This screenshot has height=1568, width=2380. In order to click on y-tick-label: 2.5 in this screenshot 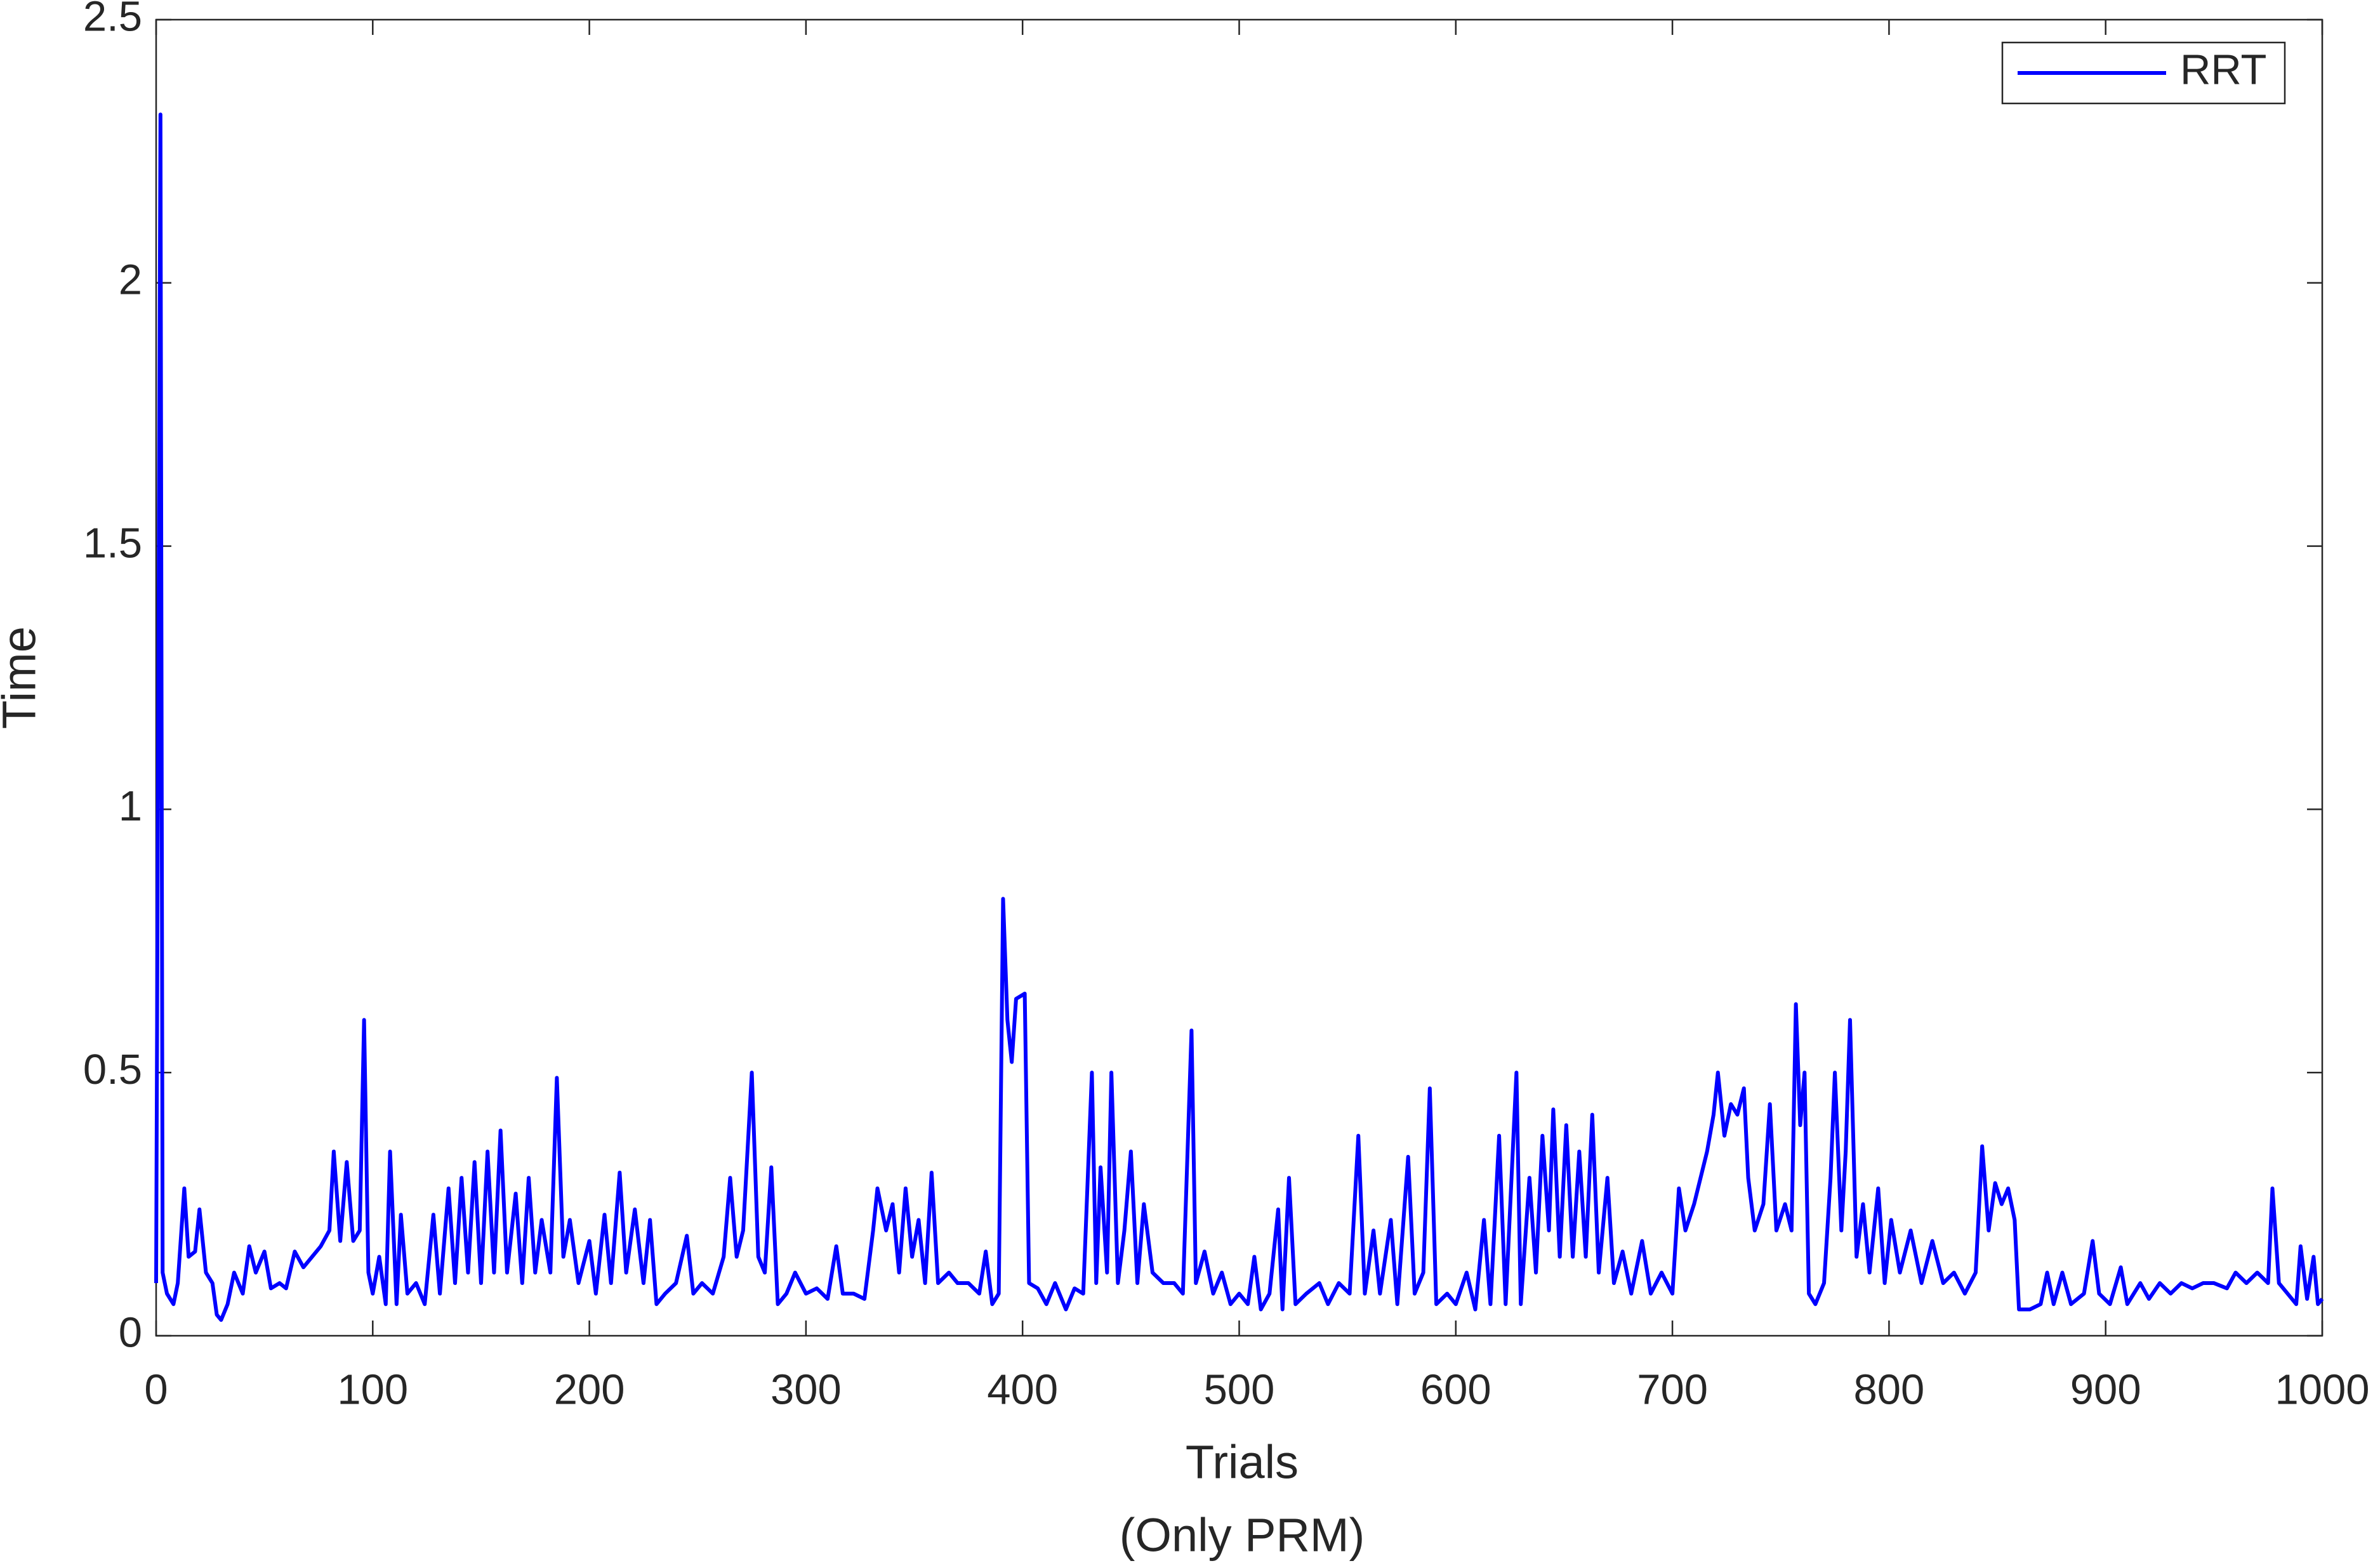, I will do `click(112, 20)`.